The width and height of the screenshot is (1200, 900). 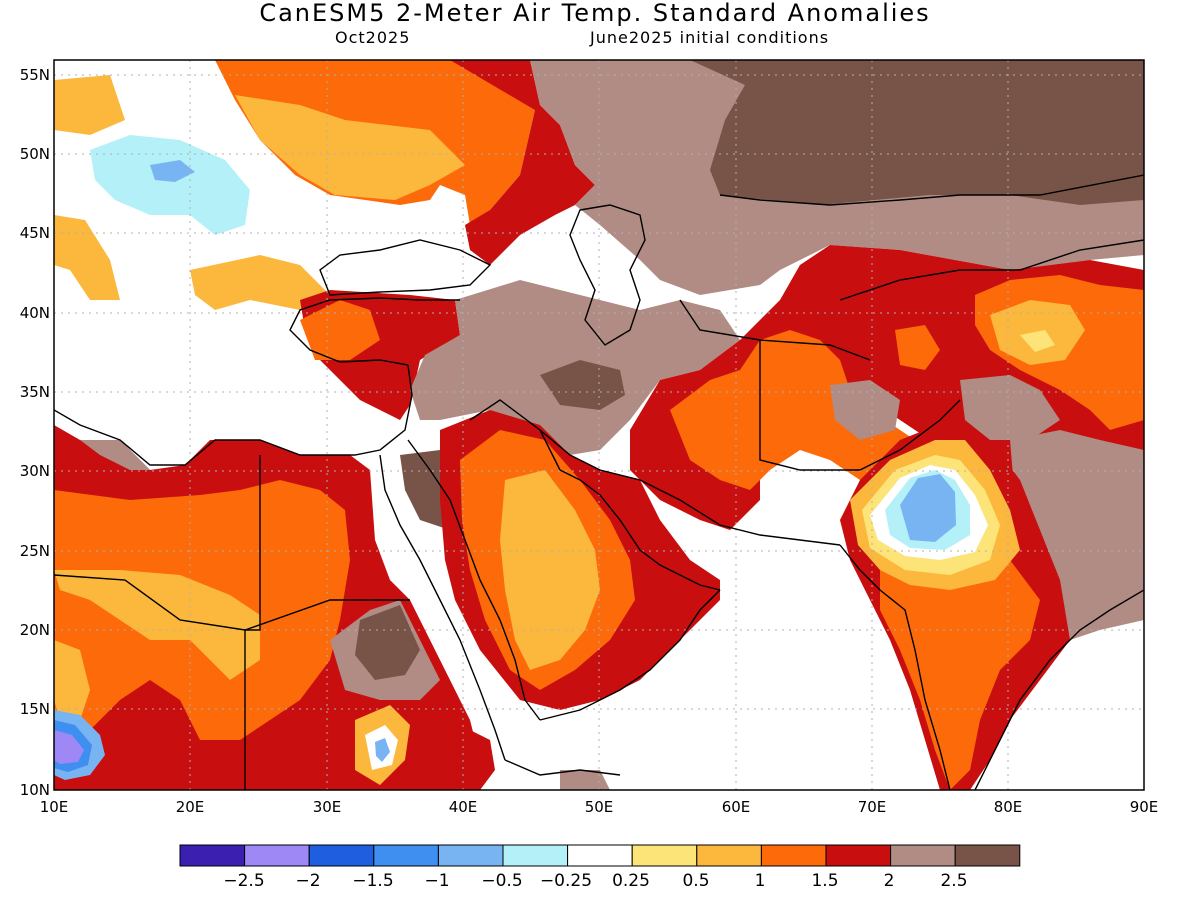 I want to click on anomaly-region-india-blue, so click(x=928, y=508).